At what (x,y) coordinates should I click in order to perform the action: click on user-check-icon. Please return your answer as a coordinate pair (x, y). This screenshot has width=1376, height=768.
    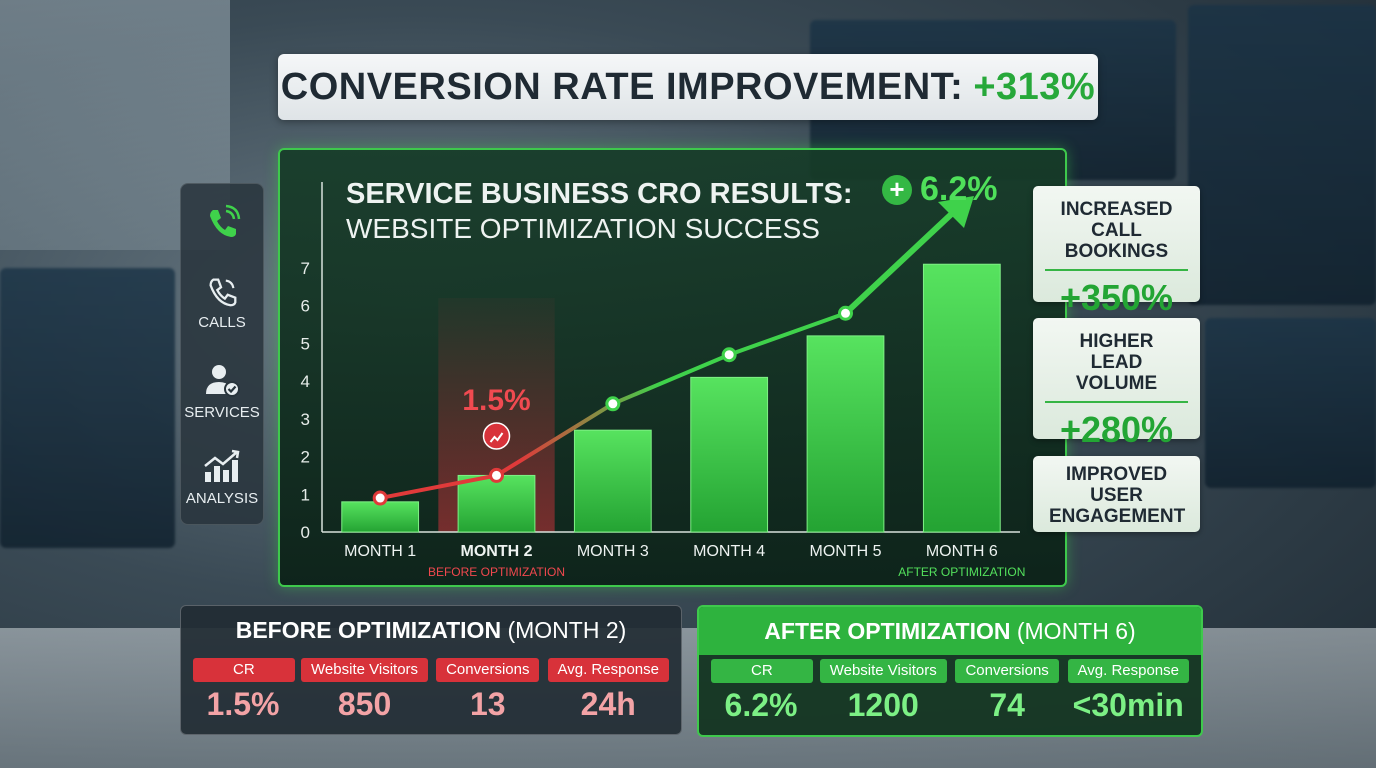
    Looking at the image, I should click on (223, 381).